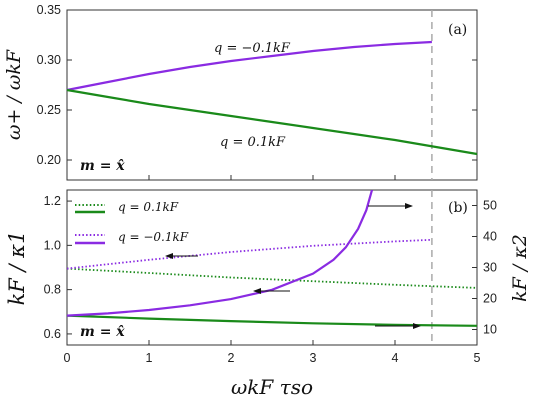  What do you see at coordinates (490, 299) in the screenshot?
I see `panel-b-ytick-label-right: 20` at bounding box center [490, 299].